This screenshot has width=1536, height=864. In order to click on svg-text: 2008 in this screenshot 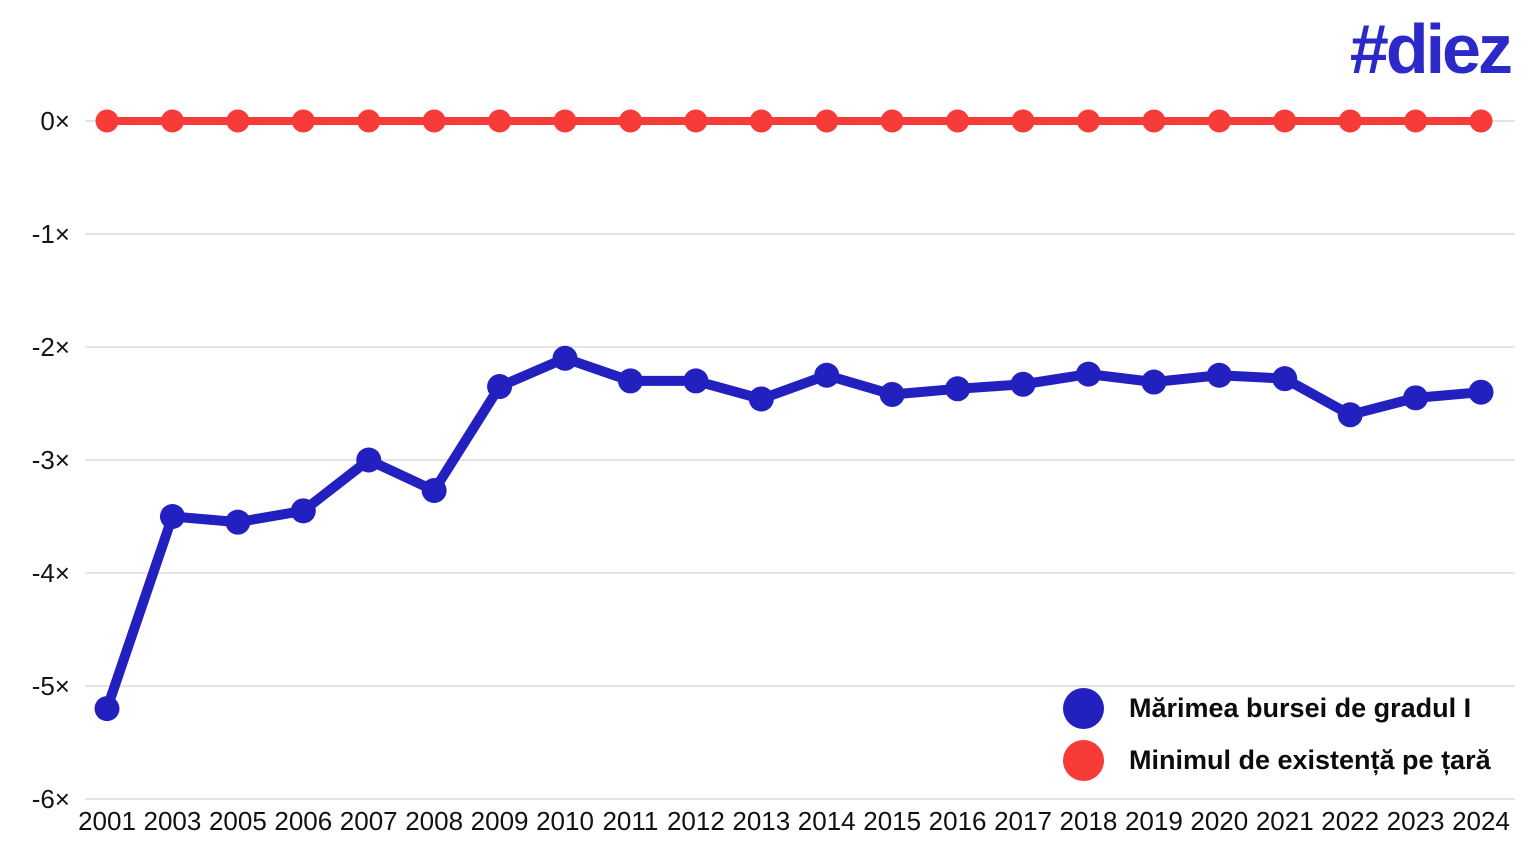, I will do `click(434, 821)`.